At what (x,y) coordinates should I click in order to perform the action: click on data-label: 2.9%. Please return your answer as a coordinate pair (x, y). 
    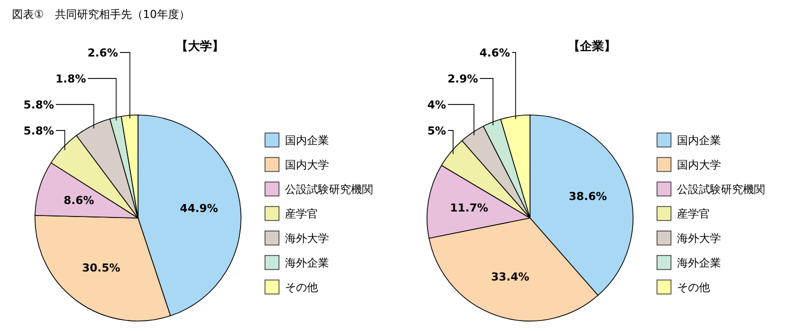
    Looking at the image, I should click on (462, 79).